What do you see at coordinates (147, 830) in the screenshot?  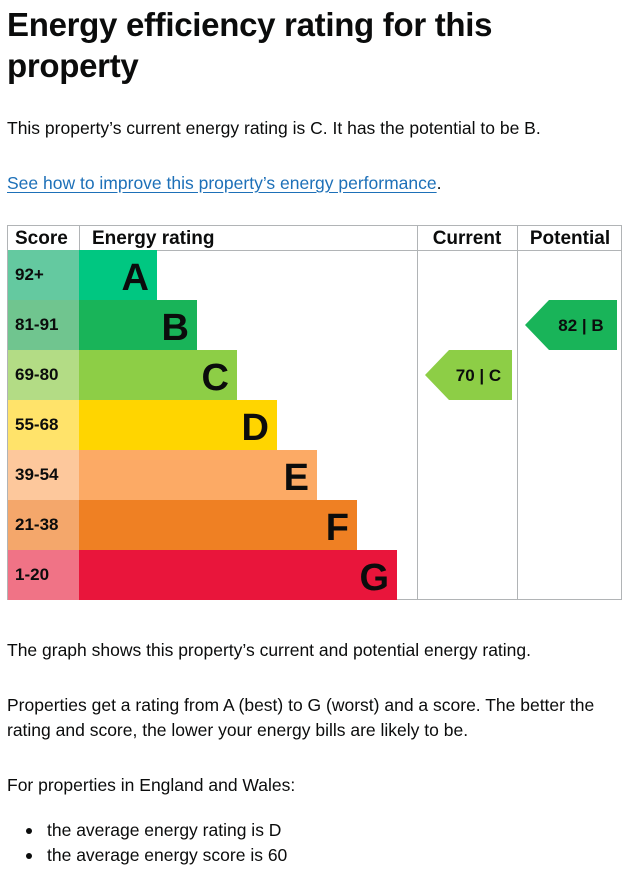 I see `list-item: the average energy rating is D` at bounding box center [147, 830].